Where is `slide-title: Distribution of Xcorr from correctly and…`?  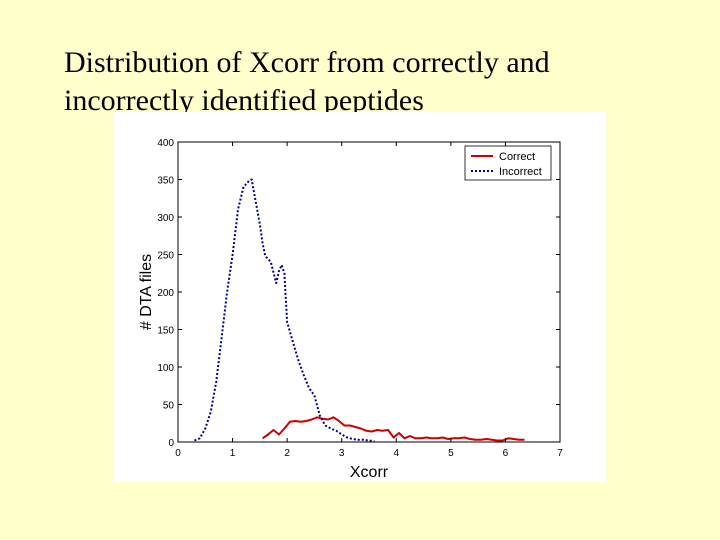
slide-title: Distribution of Xcorr from correctly and… is located at coordinates (384, 82).